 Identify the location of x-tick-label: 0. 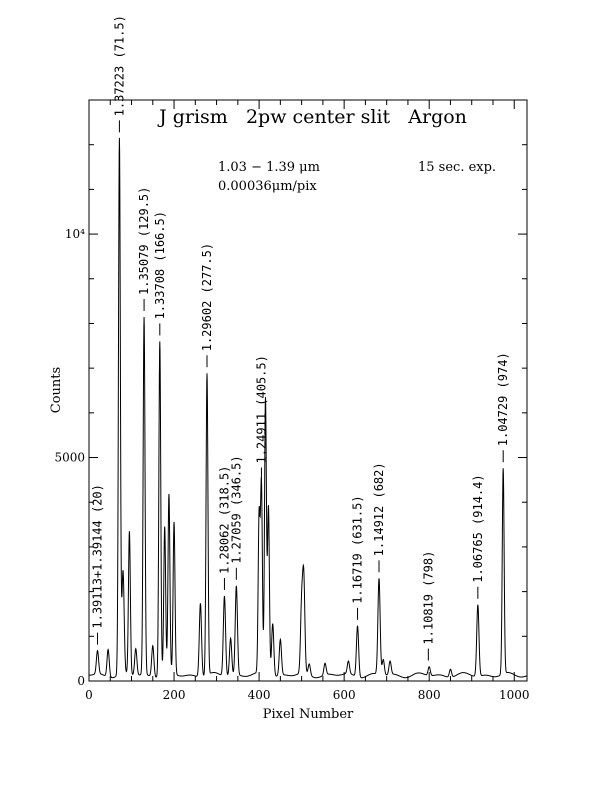
(89, 695).